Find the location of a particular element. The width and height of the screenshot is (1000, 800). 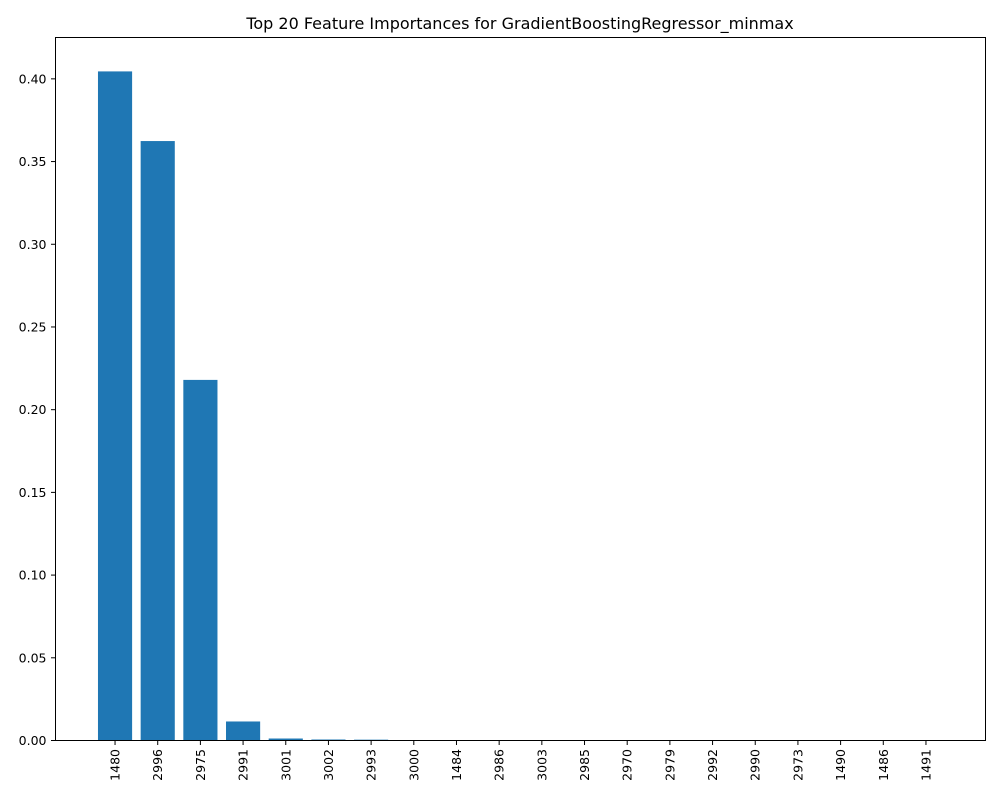

x-tick-label: 2992 is located at coordinates (712, 765).